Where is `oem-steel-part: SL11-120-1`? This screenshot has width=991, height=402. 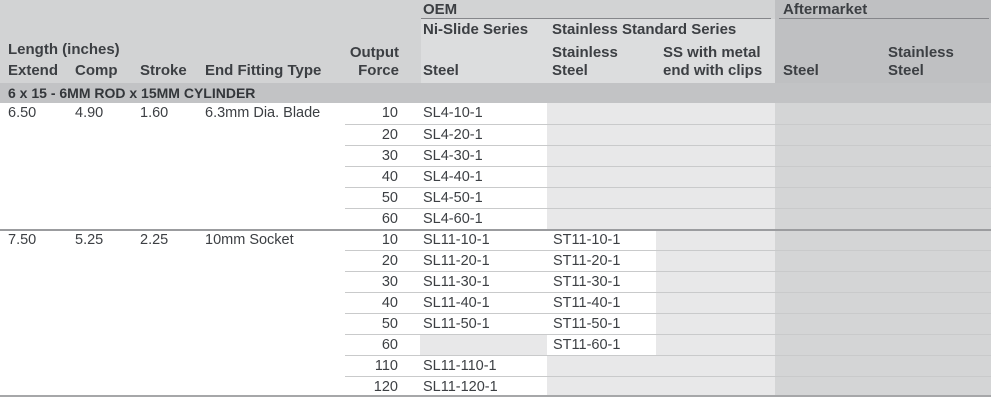 oem-steel-part: SL11-120-1 is located at coordinates (483, 385).